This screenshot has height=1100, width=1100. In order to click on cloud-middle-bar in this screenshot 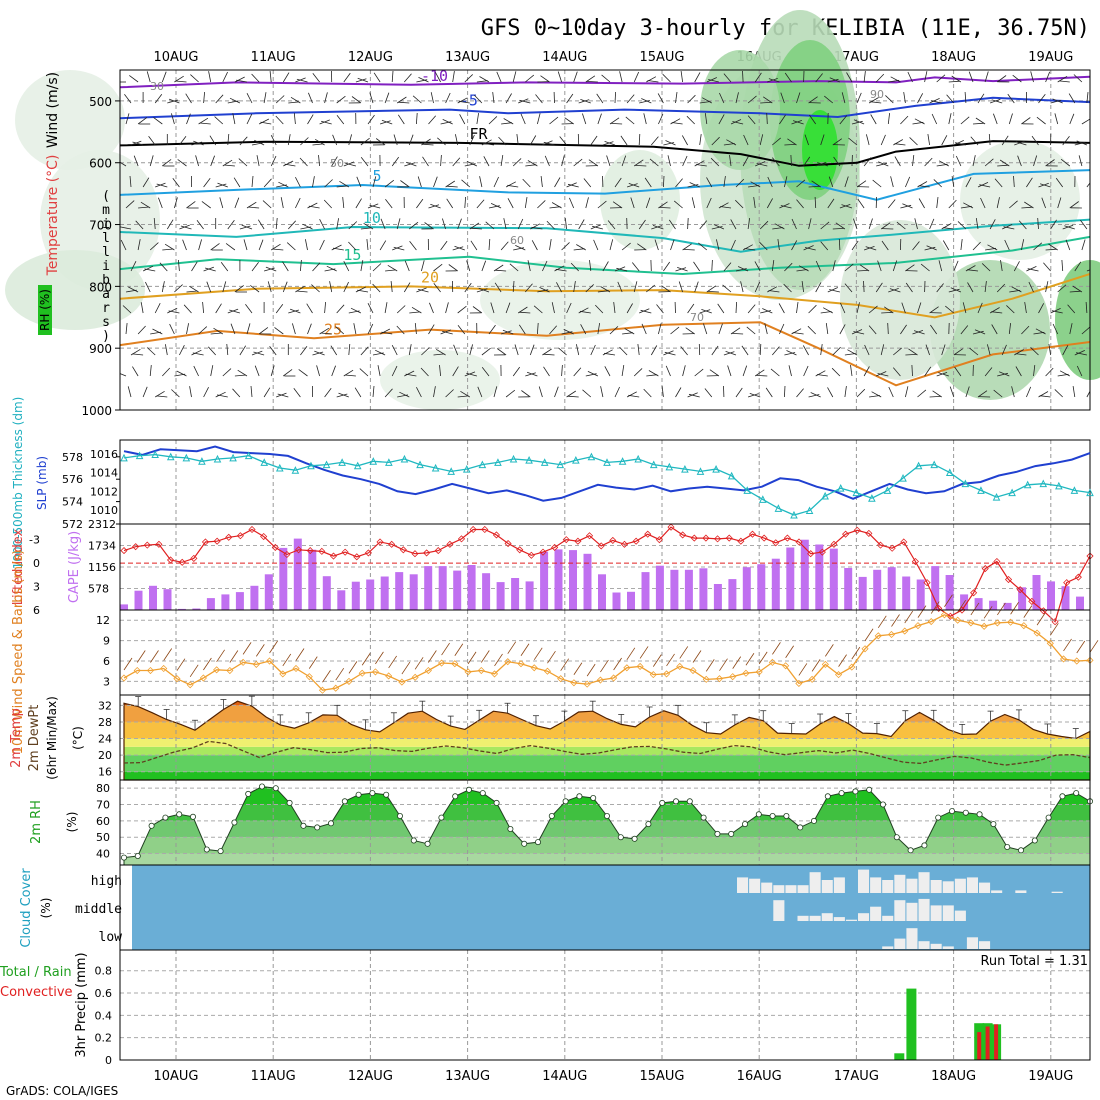, I will do `click(876, 913)`.